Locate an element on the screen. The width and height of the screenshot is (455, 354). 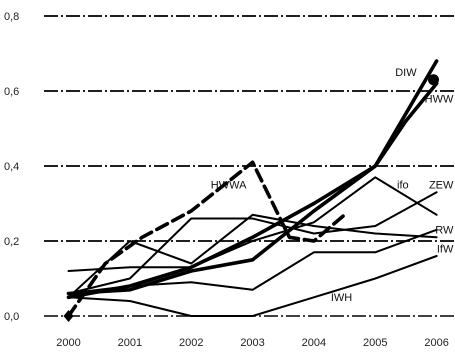
series-label-diw: DIW is located at coordinates (406, 73).